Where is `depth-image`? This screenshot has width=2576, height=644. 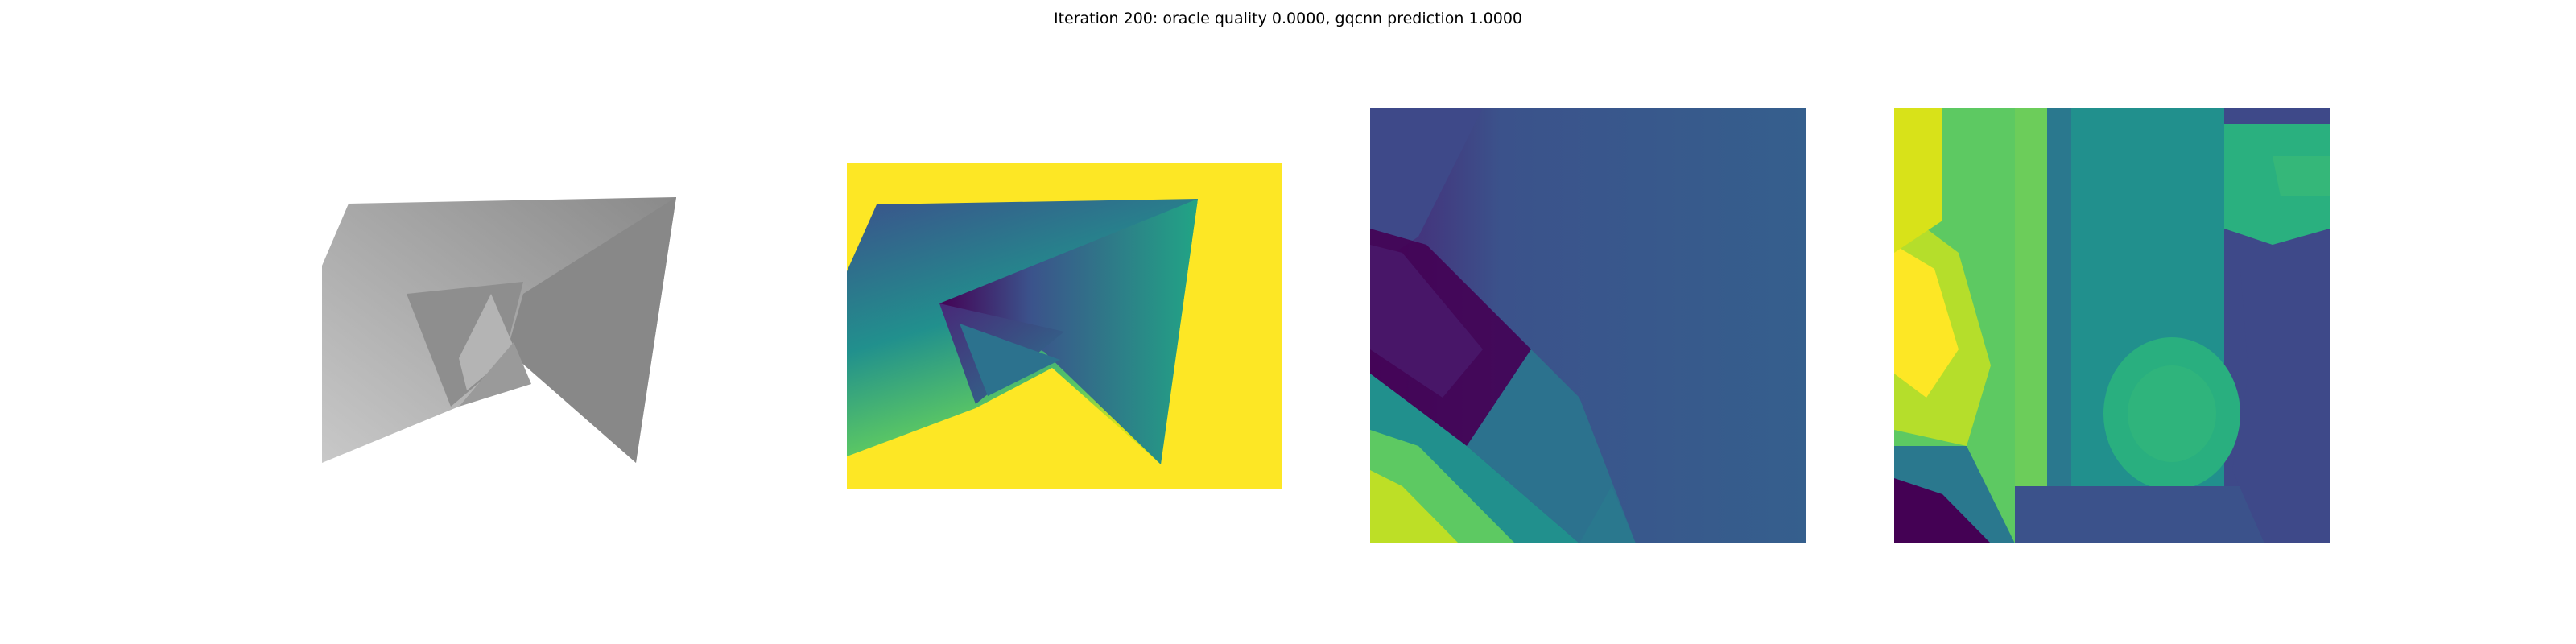
depth-image is located at coordinates (1064, 326).